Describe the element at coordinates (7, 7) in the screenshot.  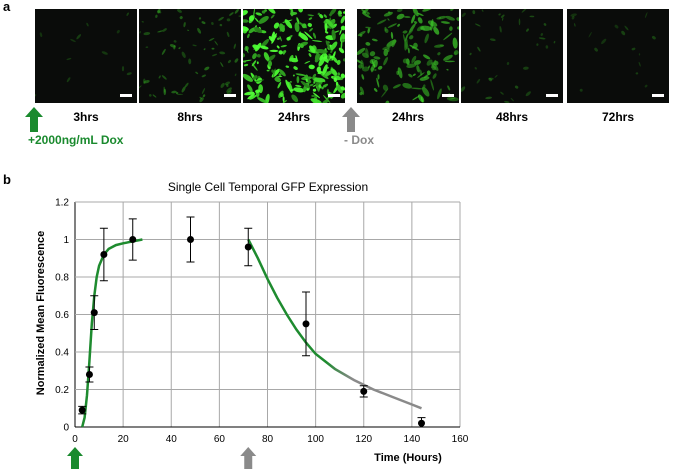
I see `panel-a-letter: a` at that location.